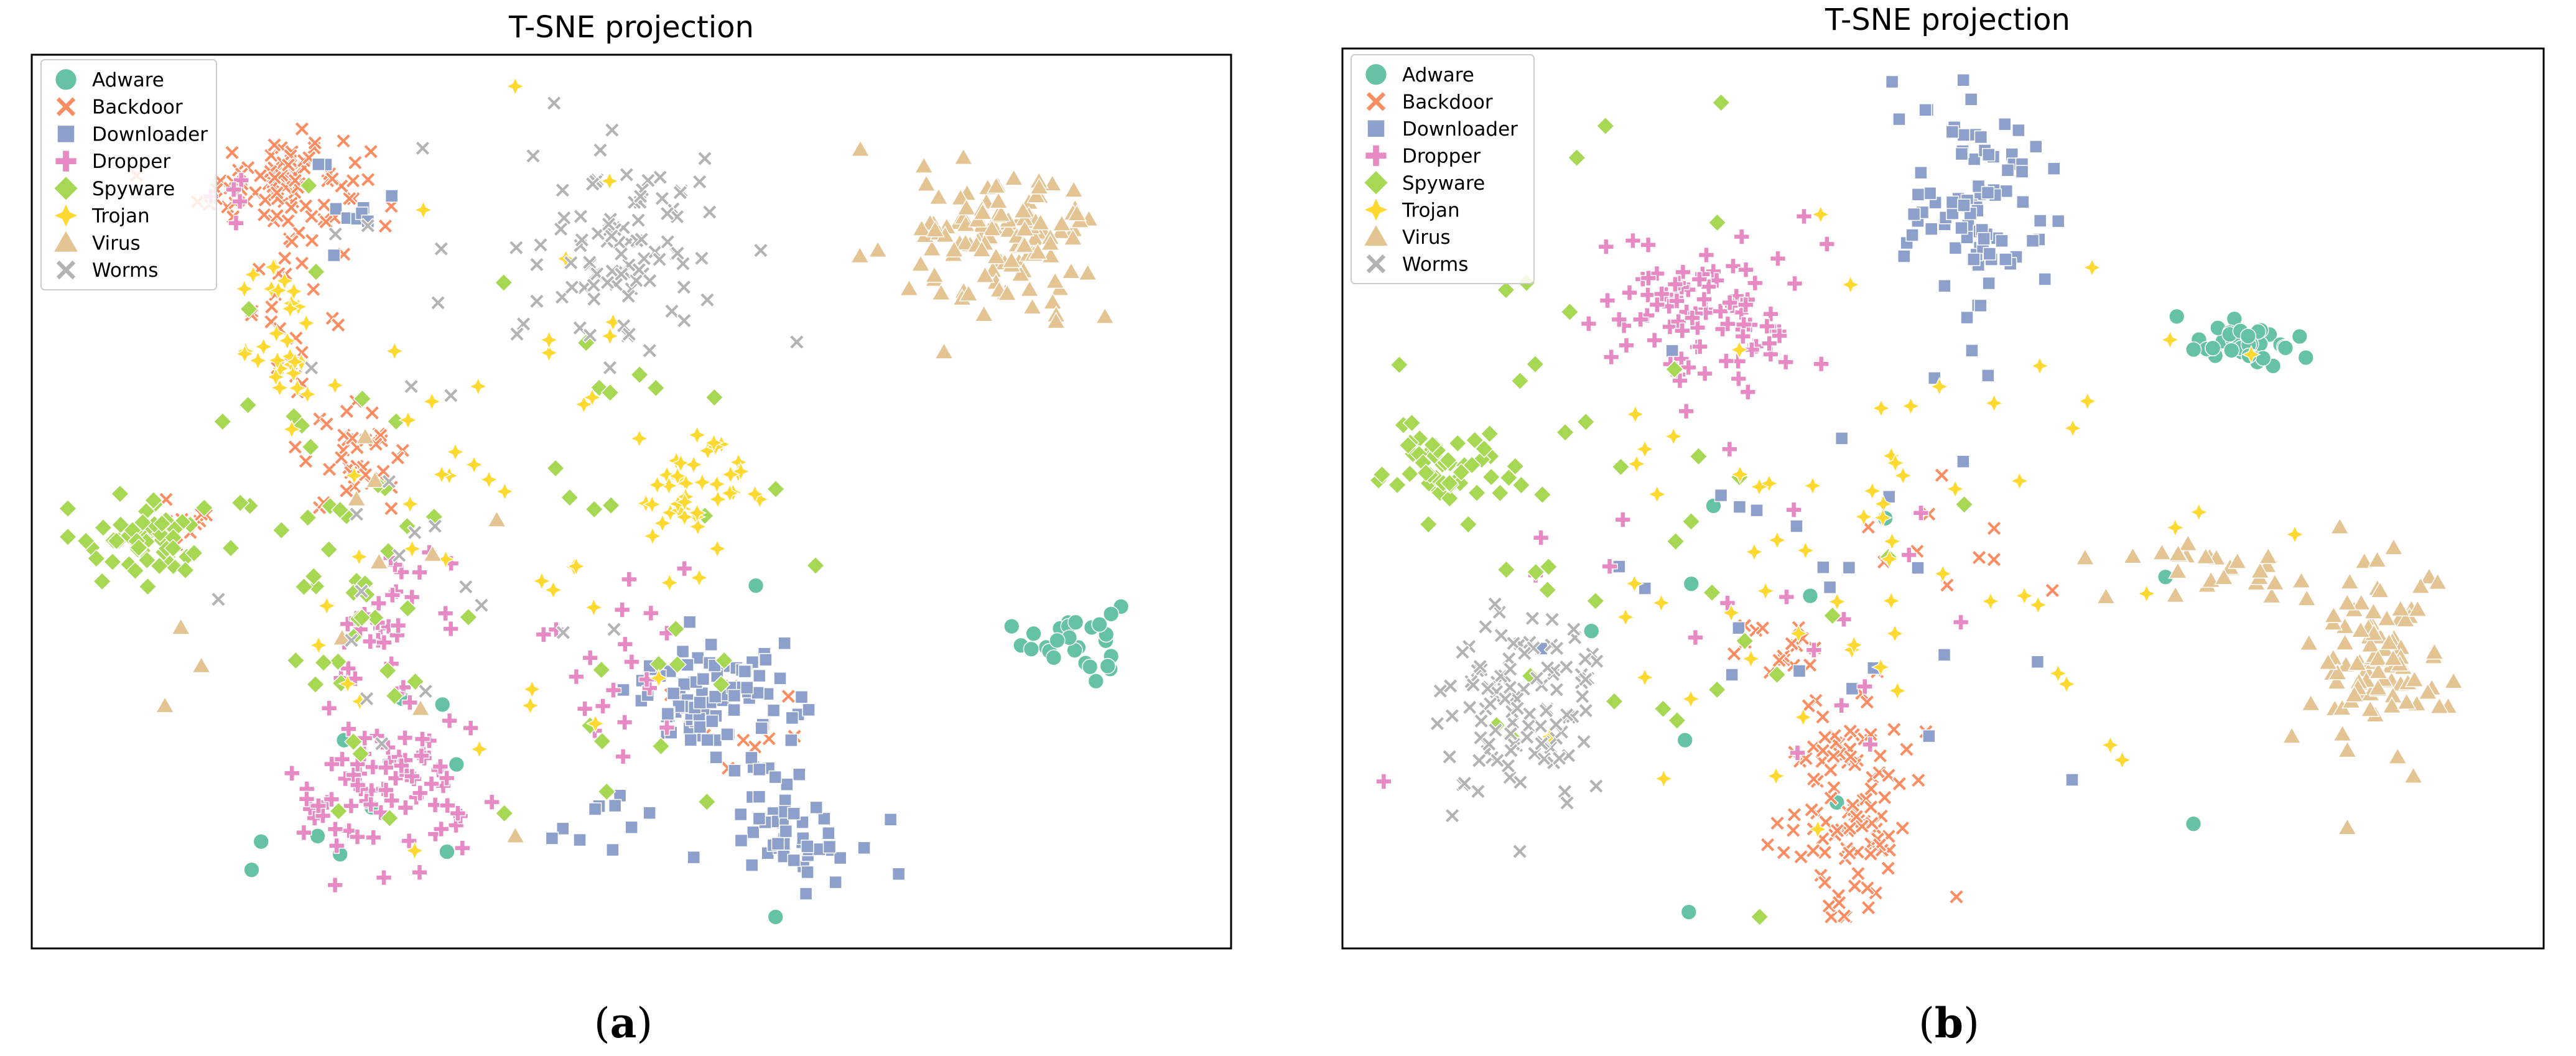 This screenshot has height=1056, width=2576. I want to click on legend-label-dropper: Dropper, so click(131, 162).